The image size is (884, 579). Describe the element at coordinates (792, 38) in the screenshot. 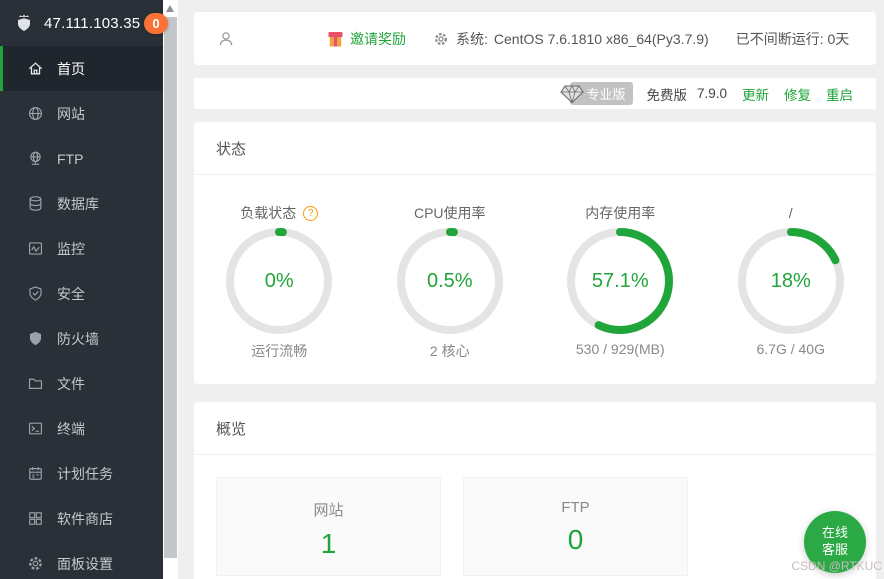

I see `uptime-text: 已不间断运行: 0天` at that location.